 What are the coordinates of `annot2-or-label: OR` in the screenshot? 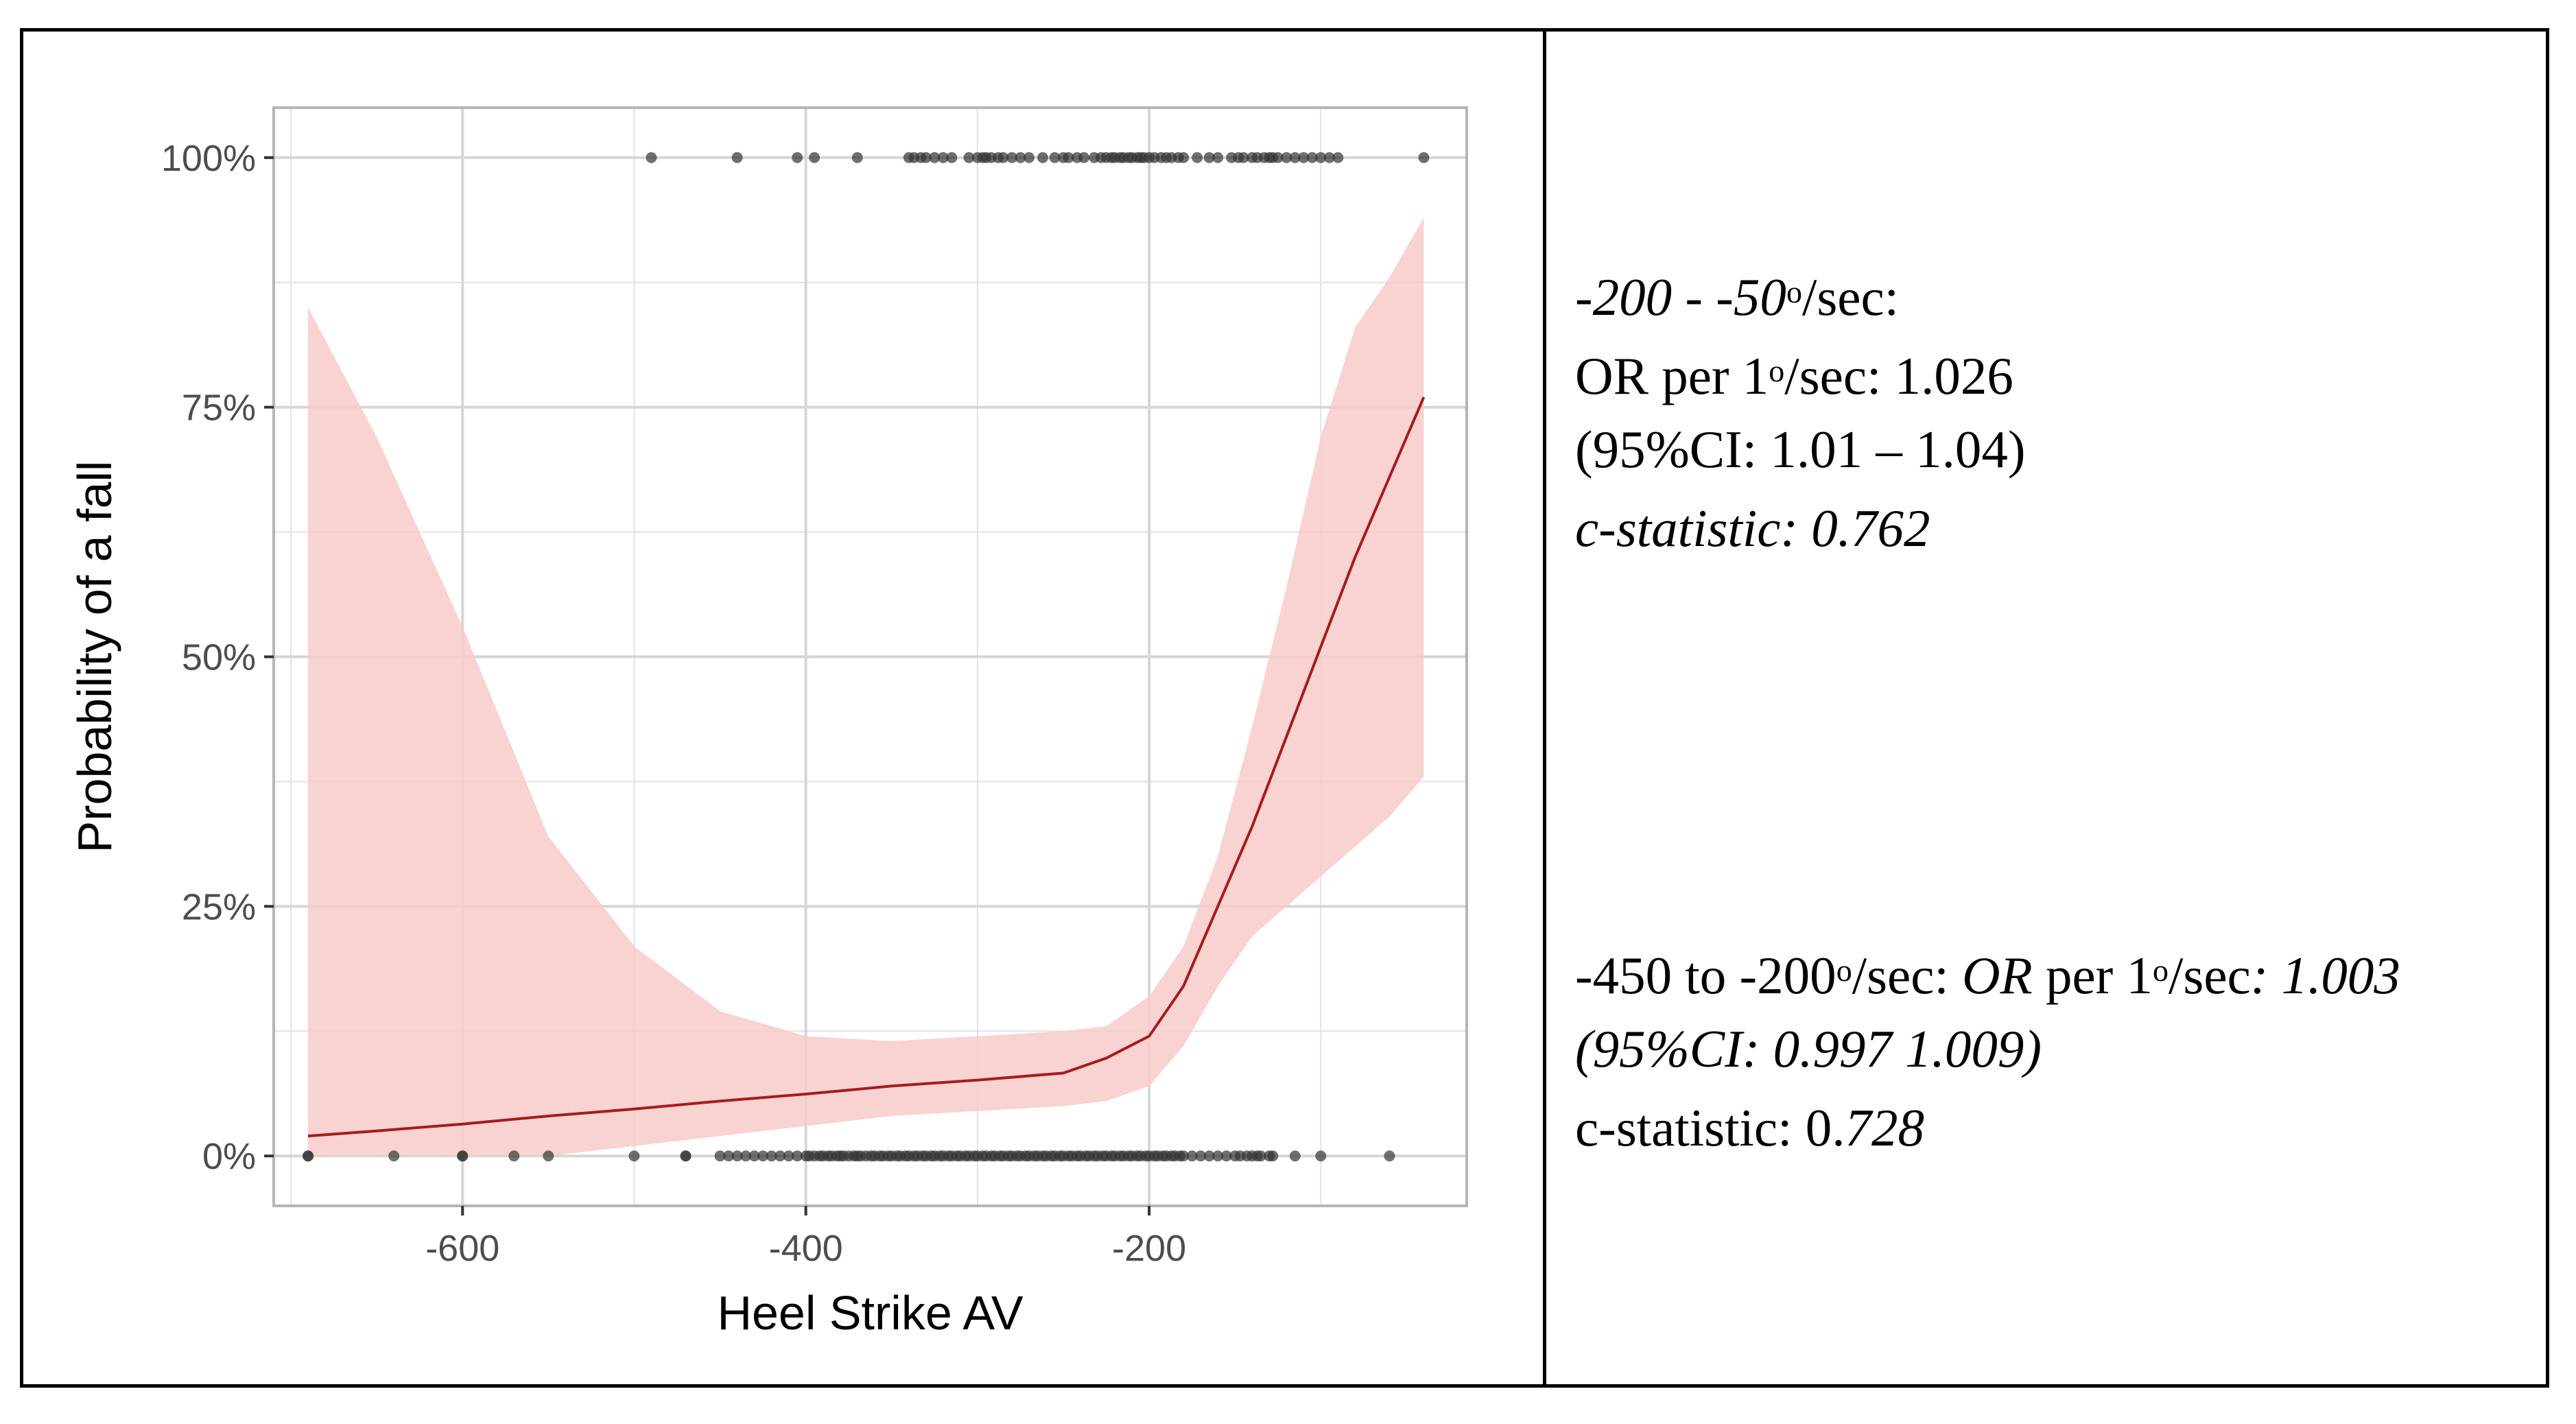 It's located at (1997, 975).